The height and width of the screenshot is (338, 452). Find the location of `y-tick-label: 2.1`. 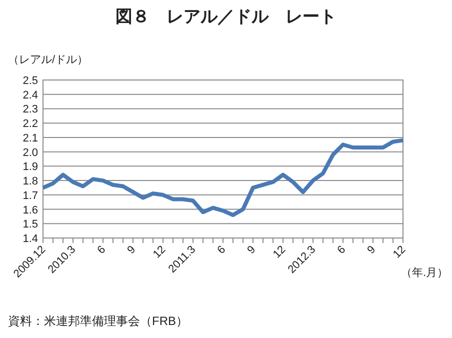

y-tick-label: 2.1 is located at coordinates (30, 138).